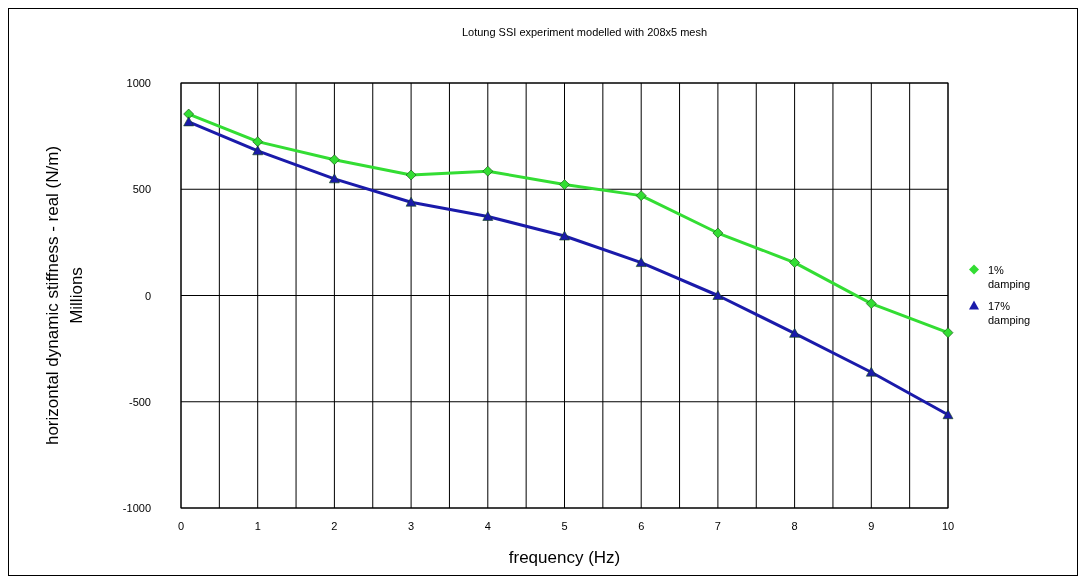 The height and width of the screenshot is (585, 1087). I want to click on legend-label: 17% damping, so click(1009, 312).